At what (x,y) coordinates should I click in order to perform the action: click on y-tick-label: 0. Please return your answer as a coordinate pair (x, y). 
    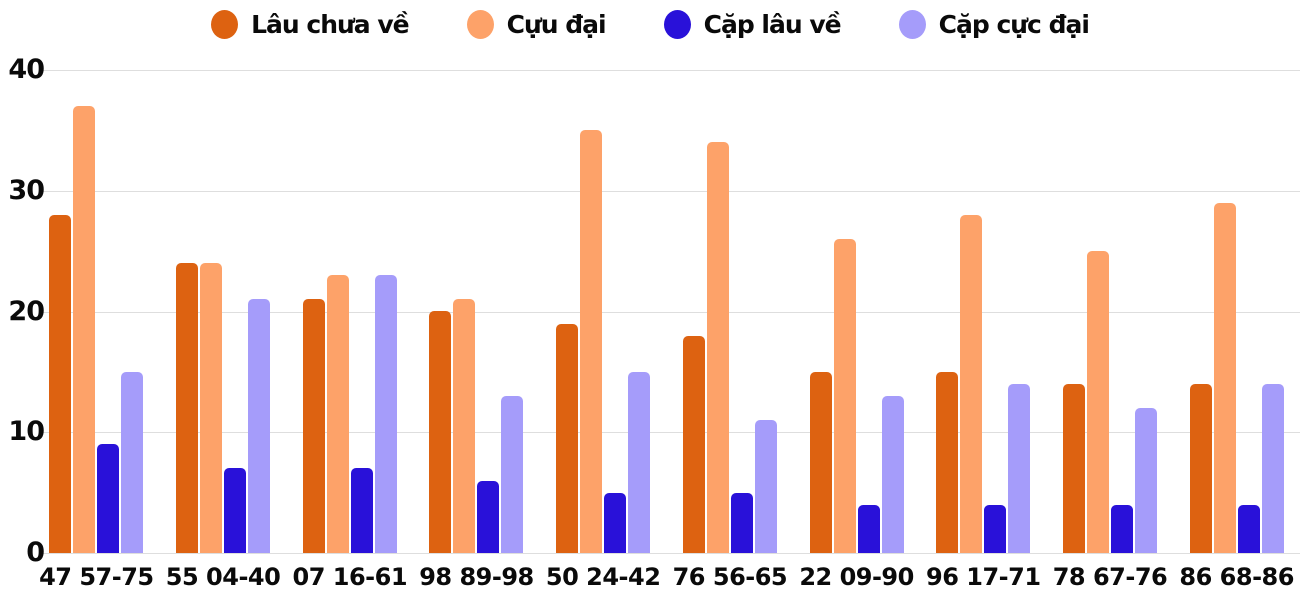
    Looking at the image, I should click on (35, 552).